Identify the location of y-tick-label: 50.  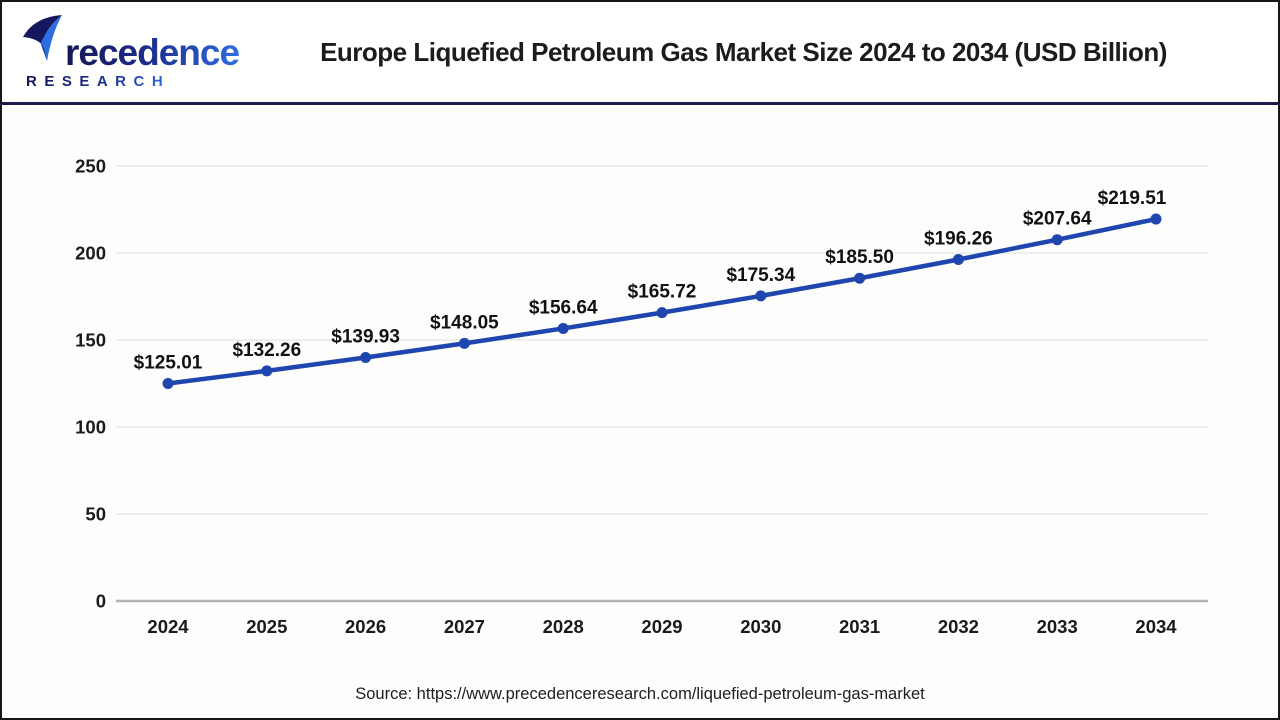
(95, 514).